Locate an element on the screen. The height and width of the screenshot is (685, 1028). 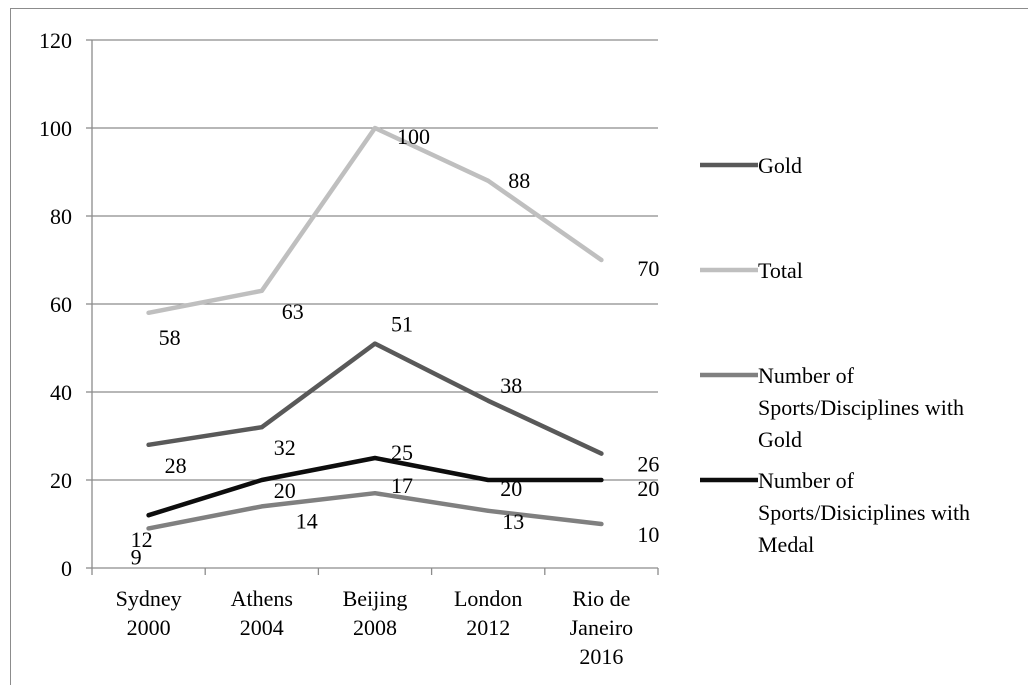
data-label: 51 is located at coordinates (402, 324).